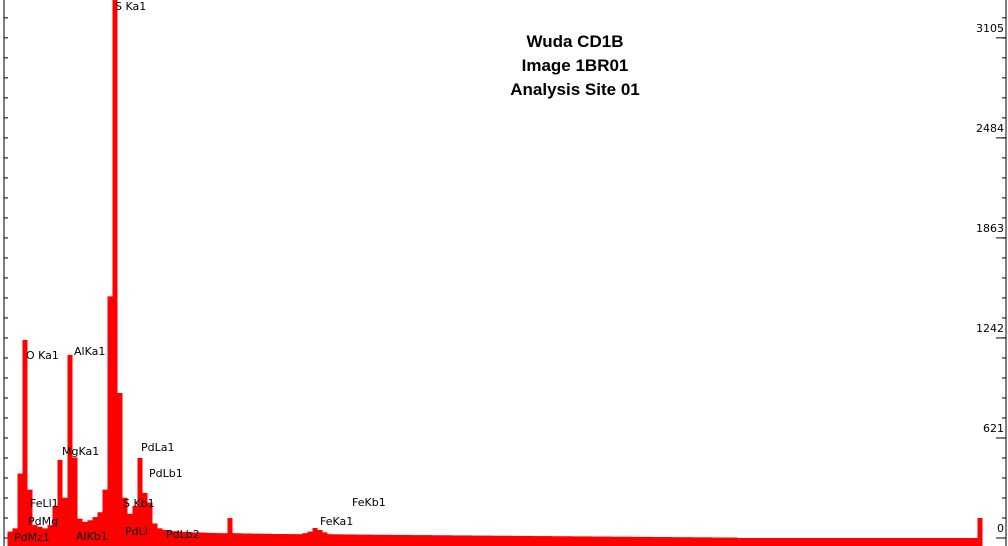  I want to click on peak-label: FeKb1, so click(369, 502).